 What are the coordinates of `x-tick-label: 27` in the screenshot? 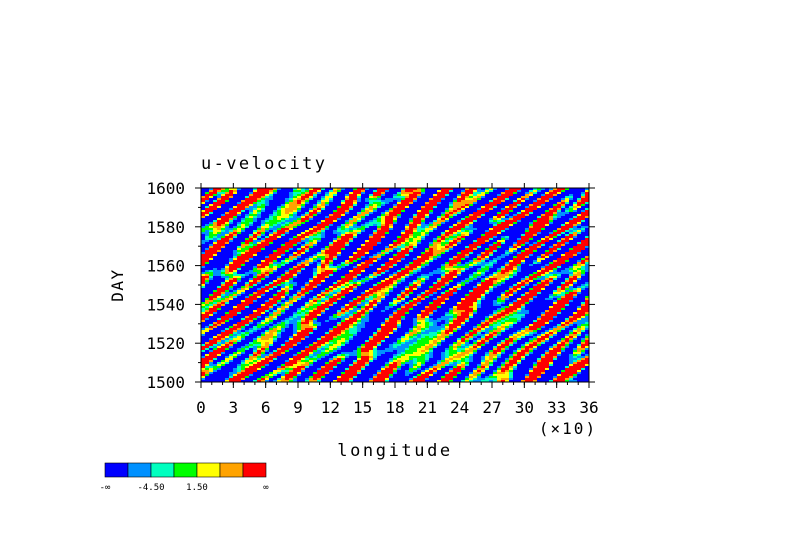 It's located at (491, 407).